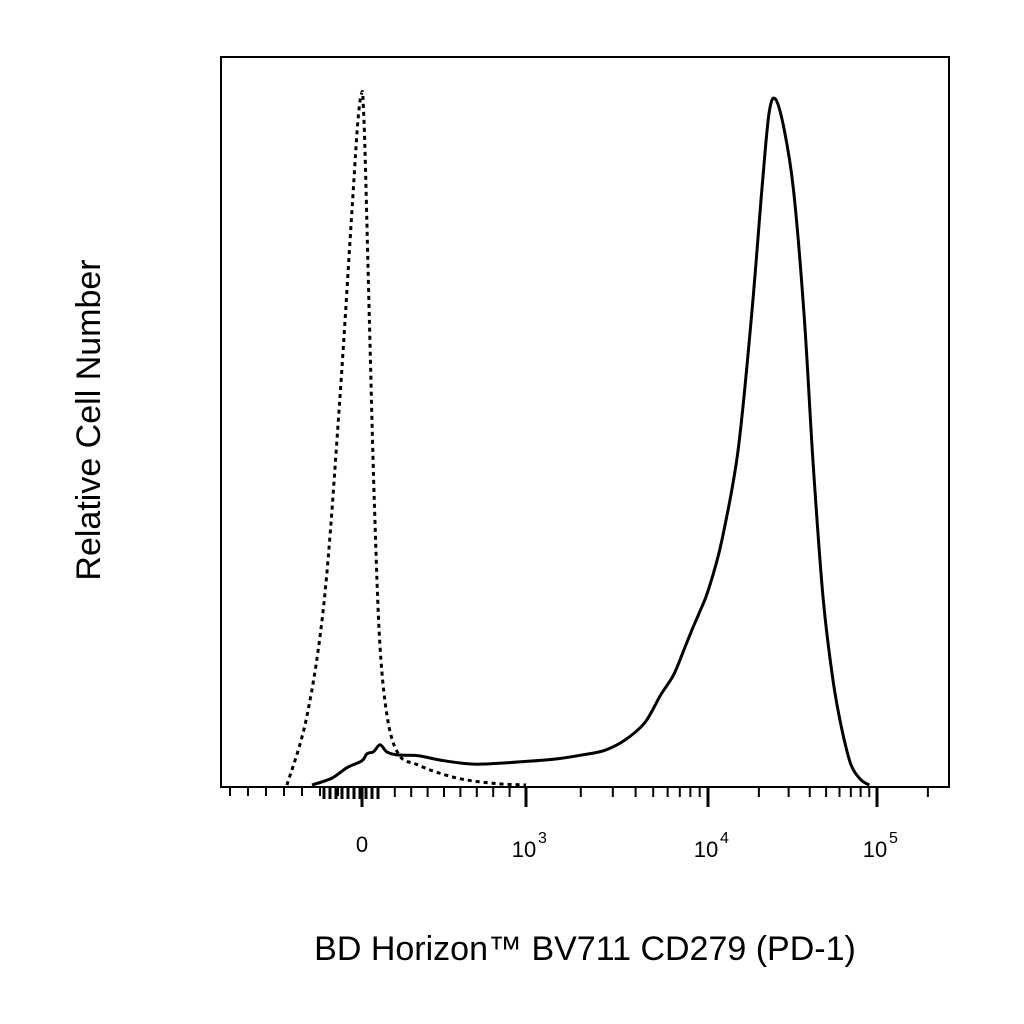 Image resolution: width=1024 pixels, height=1024 pixels. What do you see at coordinates (627, 846) in the screenshot?
I see `x-axis-tick-labels: 0 10 3 10 4 10 5` at bounding box center [627, 846].